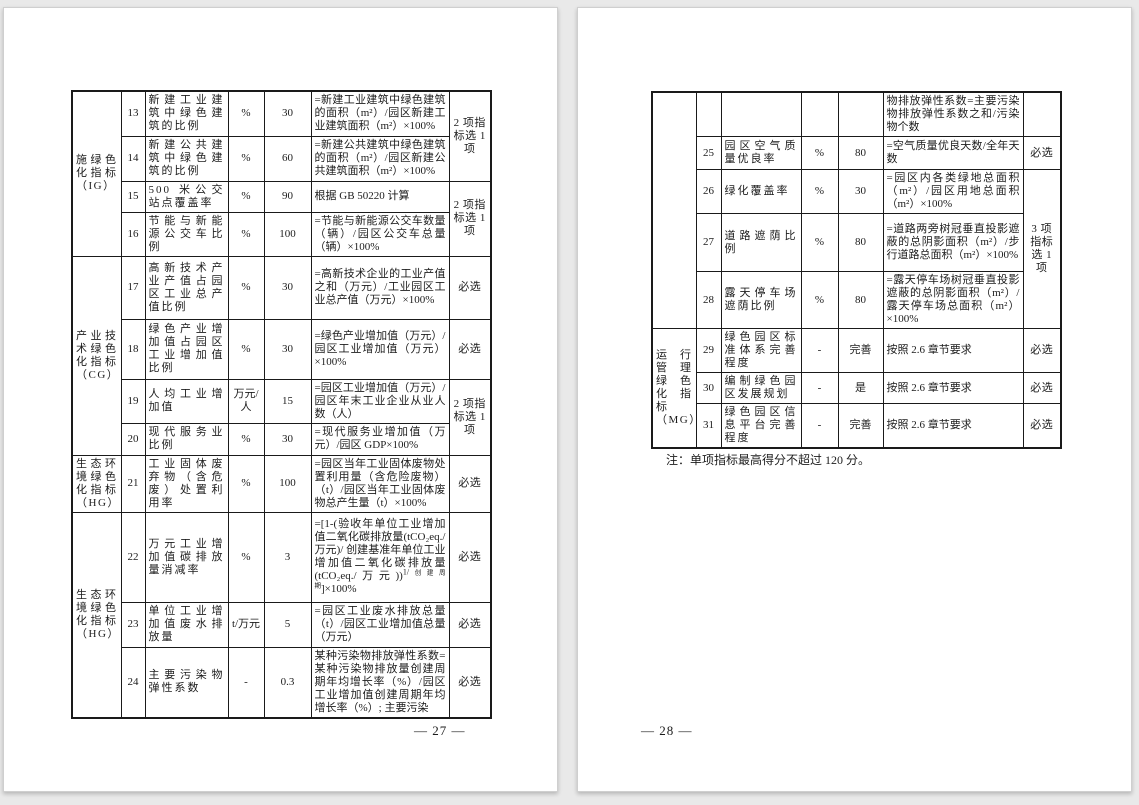 This screenshot has width=1139, height=805. I want to click on indicator-name: 编制绿色园区发展规划, so click(761, 388).